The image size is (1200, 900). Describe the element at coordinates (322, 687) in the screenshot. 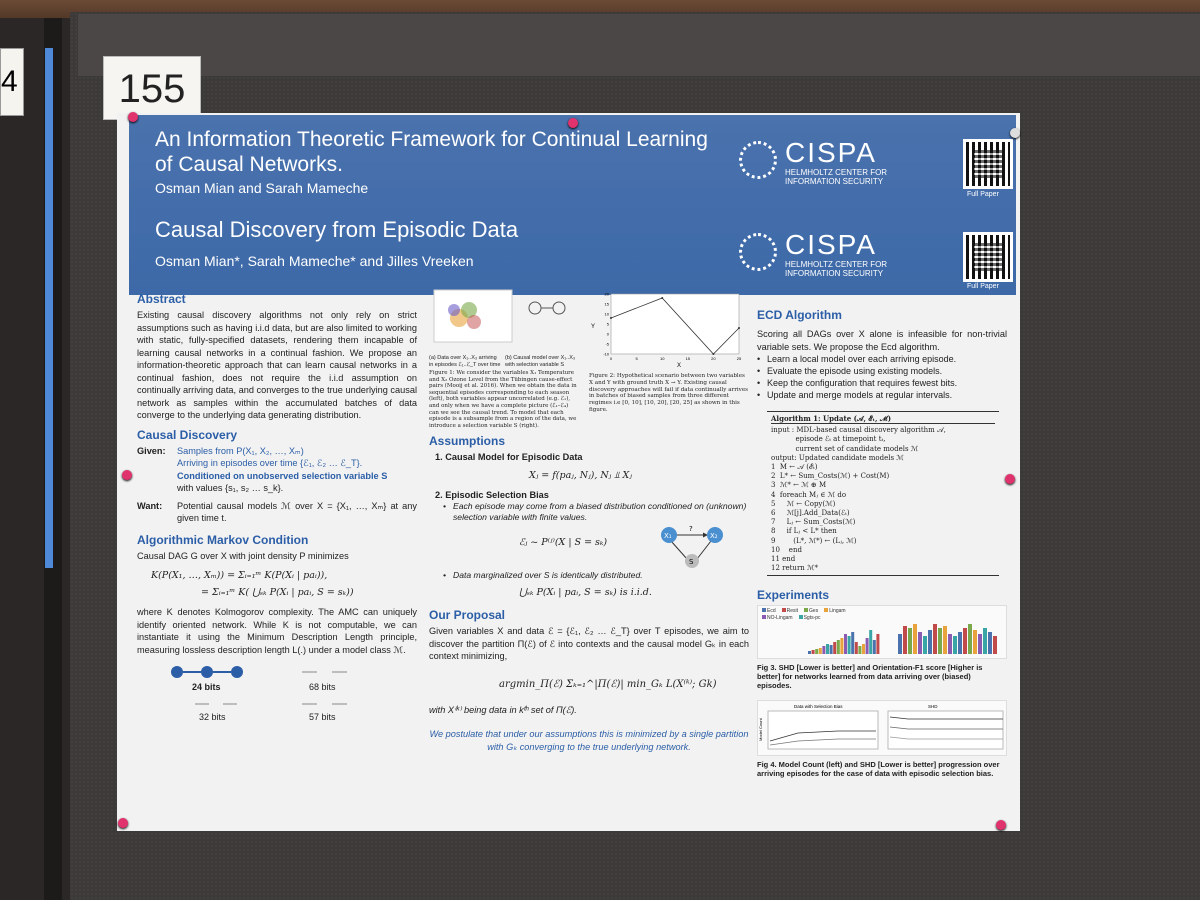

I see `dag-label-68: 68 bits` at that location.